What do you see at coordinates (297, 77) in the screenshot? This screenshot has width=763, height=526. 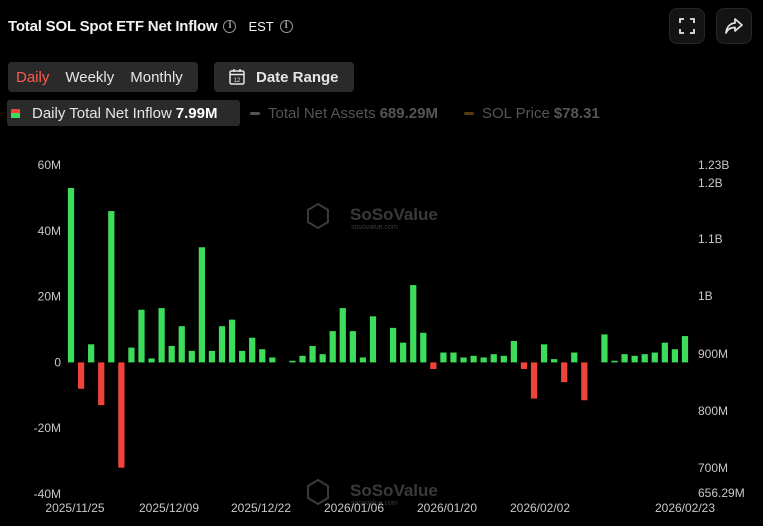 I see `date-range-label: Date Range` at bounding box center [297, 77].